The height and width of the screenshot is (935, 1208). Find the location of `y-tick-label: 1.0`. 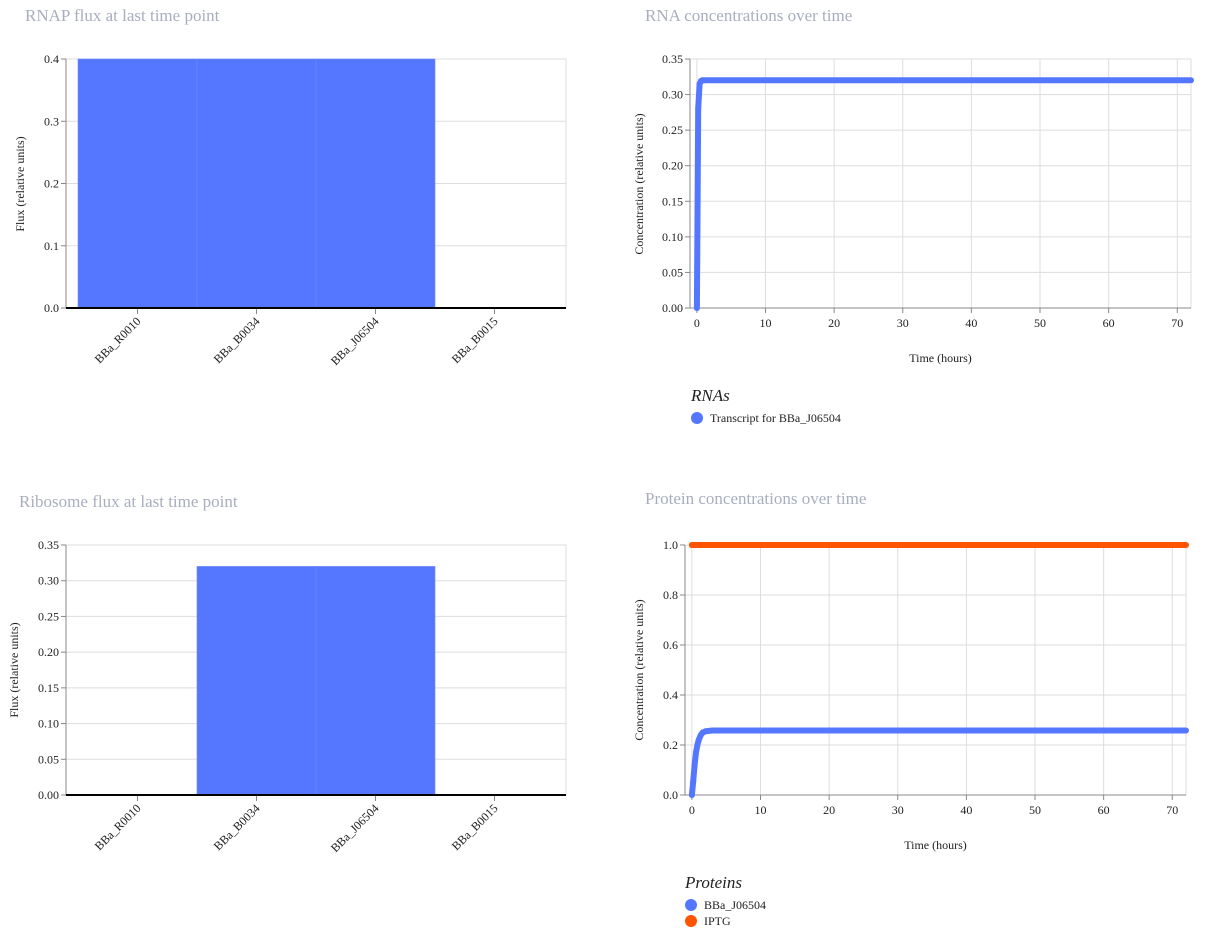

y-tick-label: 1.0 is located at coordinates (670, 545).